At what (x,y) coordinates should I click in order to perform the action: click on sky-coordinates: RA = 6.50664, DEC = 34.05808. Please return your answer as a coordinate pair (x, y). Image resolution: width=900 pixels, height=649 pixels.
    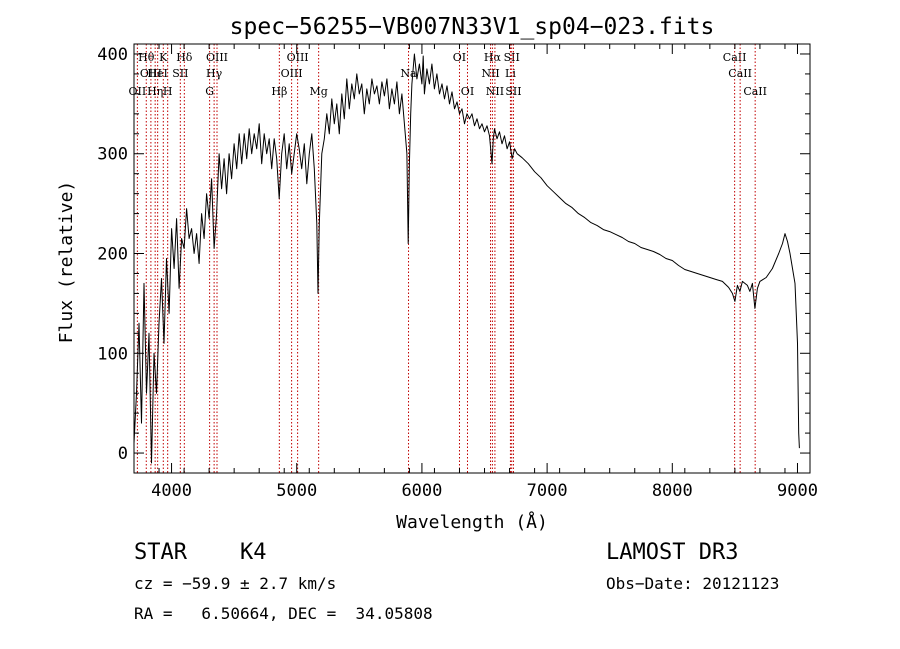
    Looking at the image, I should click on (283, 613).